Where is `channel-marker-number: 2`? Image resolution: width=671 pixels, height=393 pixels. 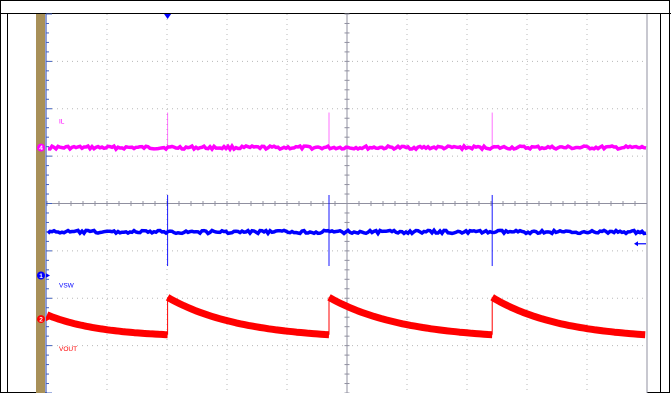
channel-marker-number: 2 is located at coordinates (41, 320).